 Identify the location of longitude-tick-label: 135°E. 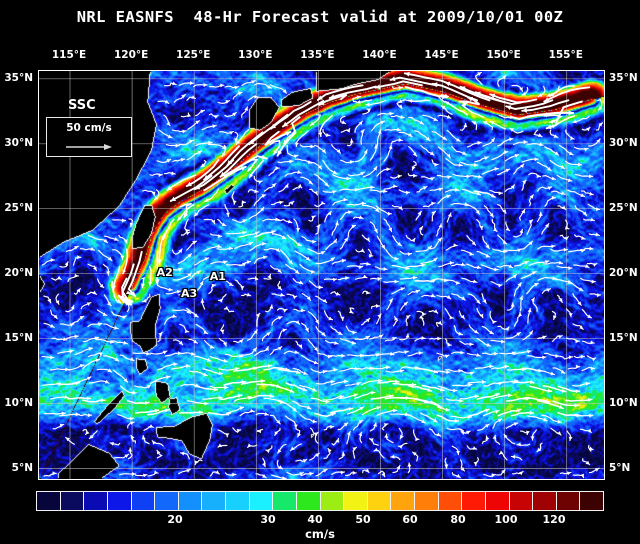
(317, 55).